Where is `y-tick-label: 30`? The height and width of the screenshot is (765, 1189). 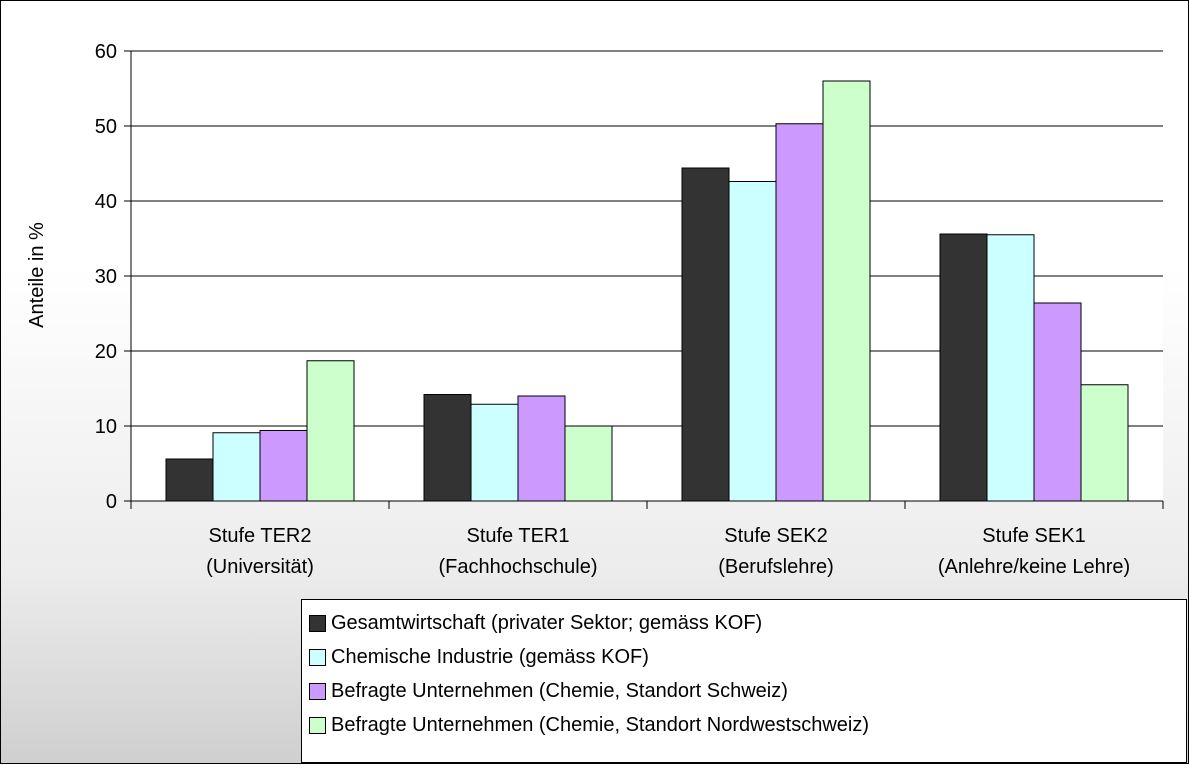 y-tick-label: 30 is located at coordinates (106, 277).